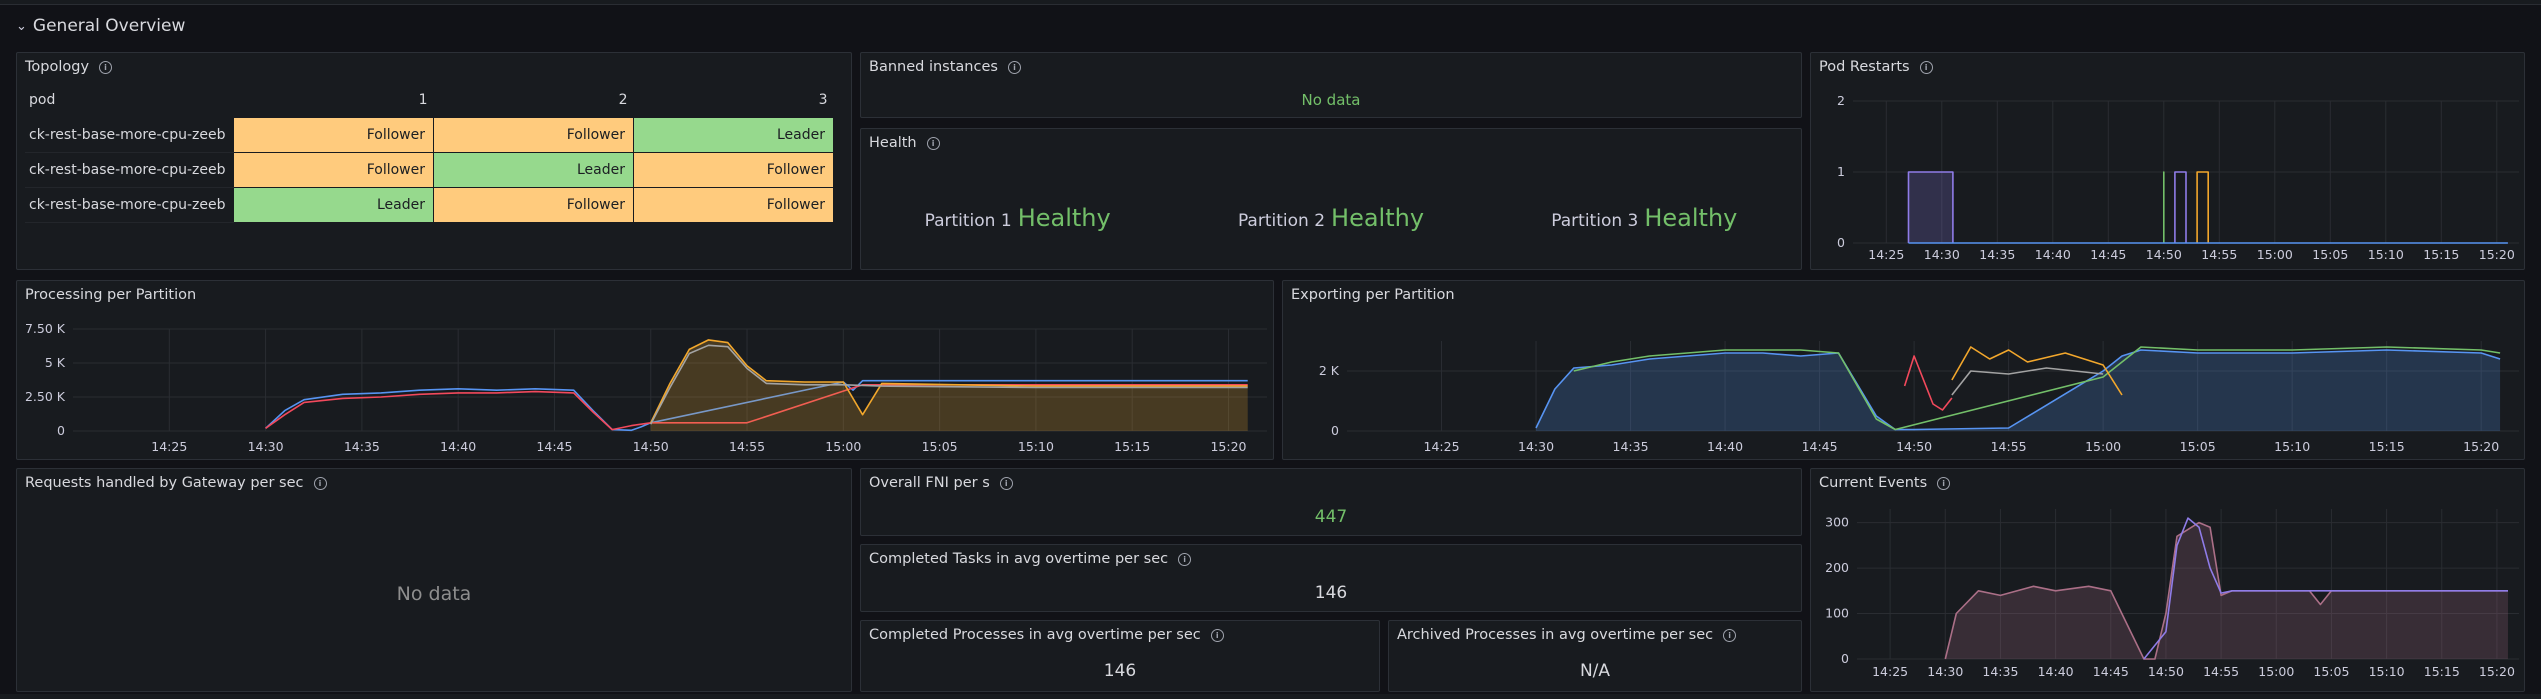 This screenshot has height=699, width=2541. What do you see at coordinates (176, 483) in the screenshot?
I see `panel-title: Requests handled by Gateway per sec i` at bounding box center [176, 483].